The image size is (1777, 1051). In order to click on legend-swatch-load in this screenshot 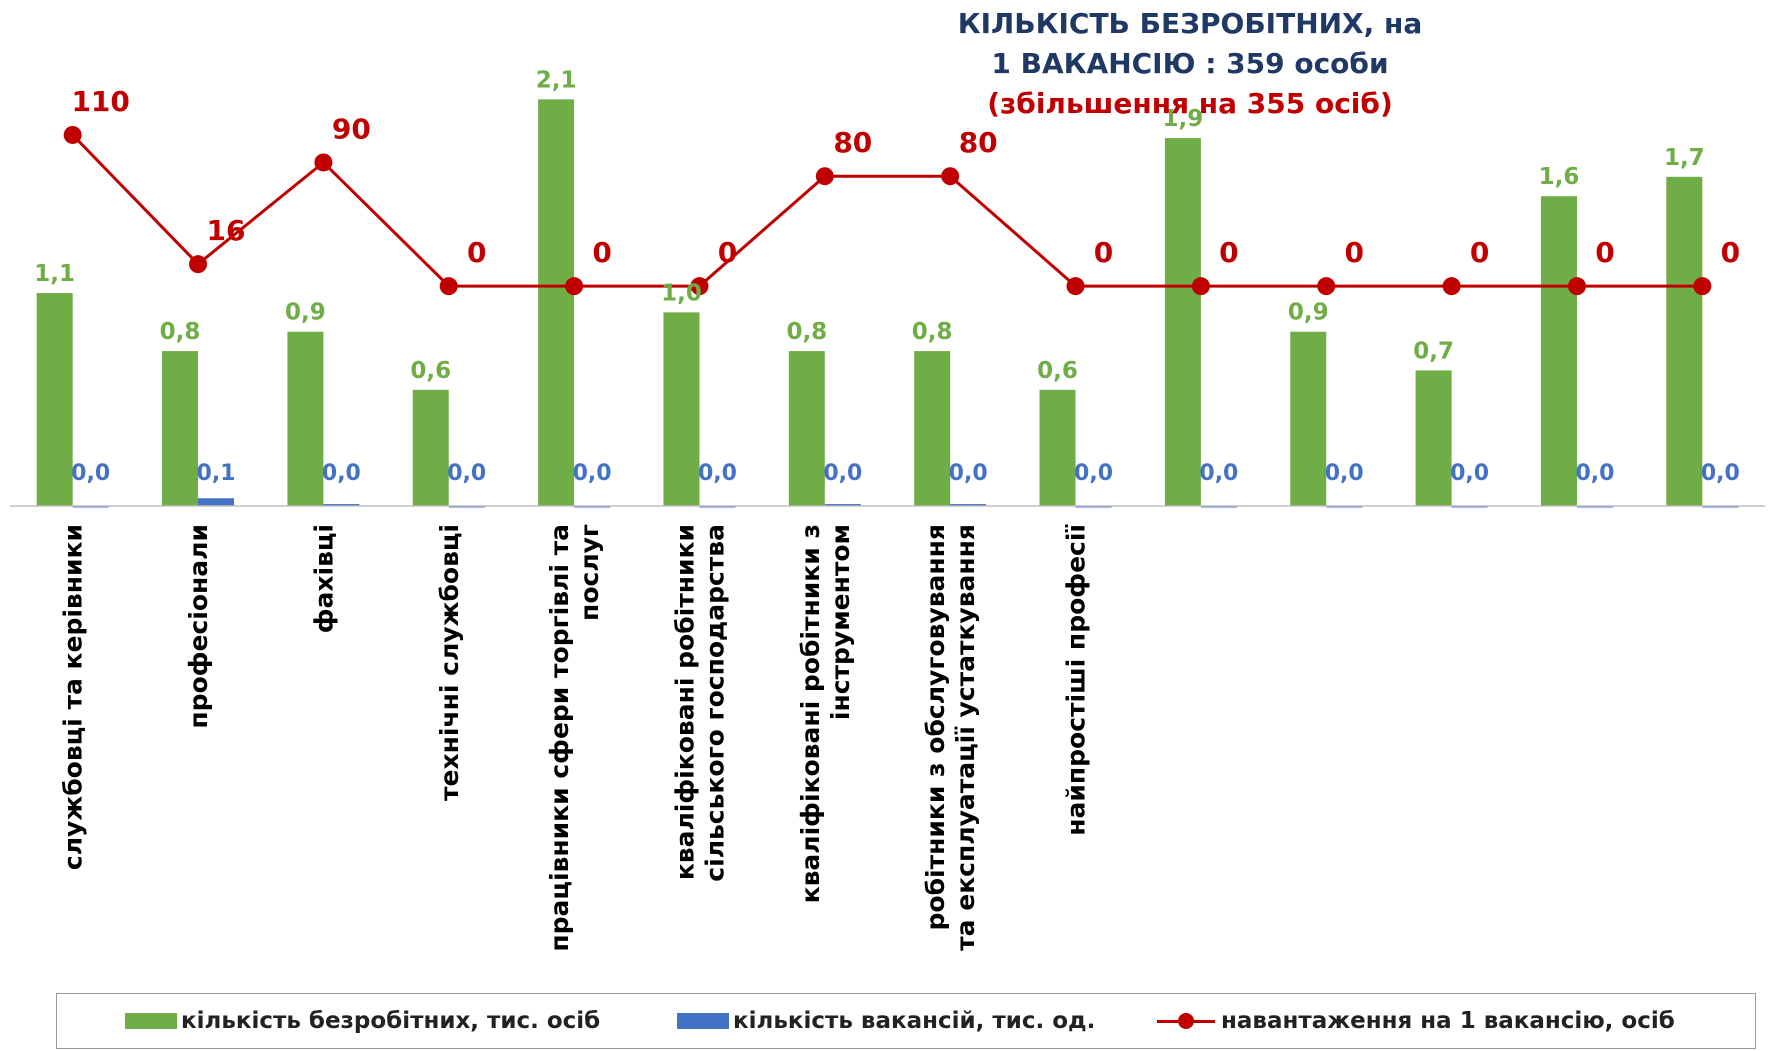, I will do `click(1186, 1021)`.